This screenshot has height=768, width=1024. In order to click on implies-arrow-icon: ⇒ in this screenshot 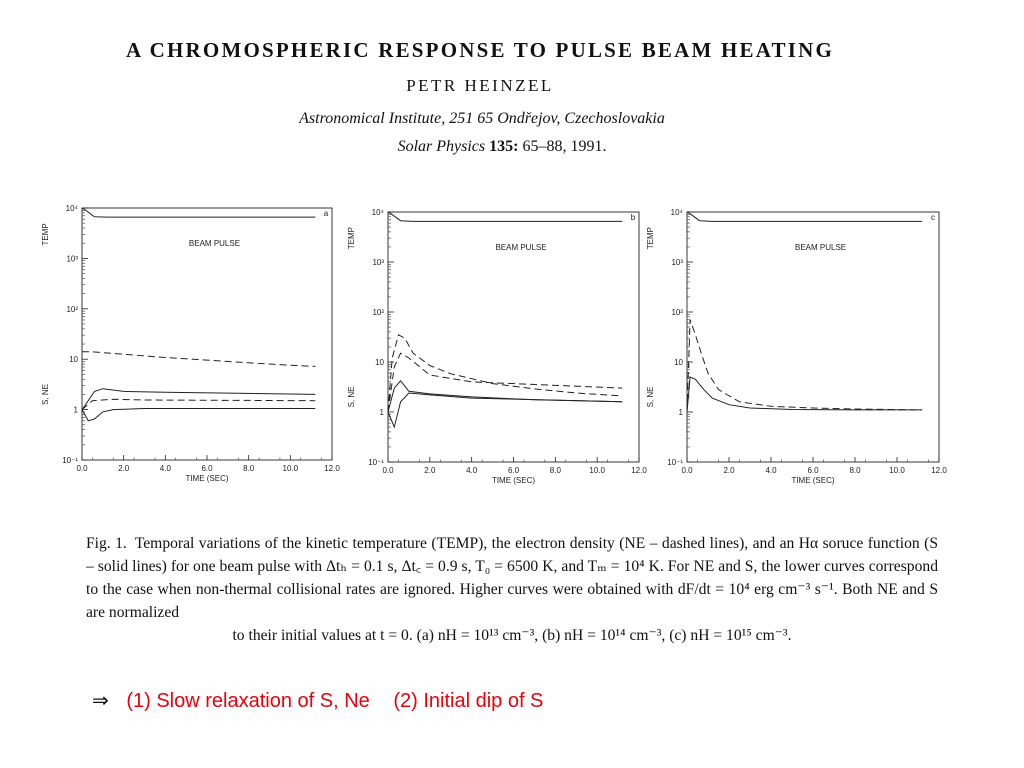, I will do `click(100, 701)`.